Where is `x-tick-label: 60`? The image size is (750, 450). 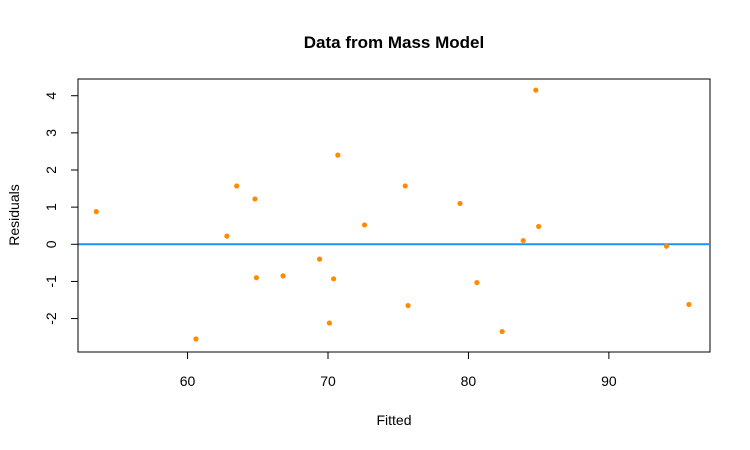
x-tick-label: 60 is located at coordinates (188, 381).